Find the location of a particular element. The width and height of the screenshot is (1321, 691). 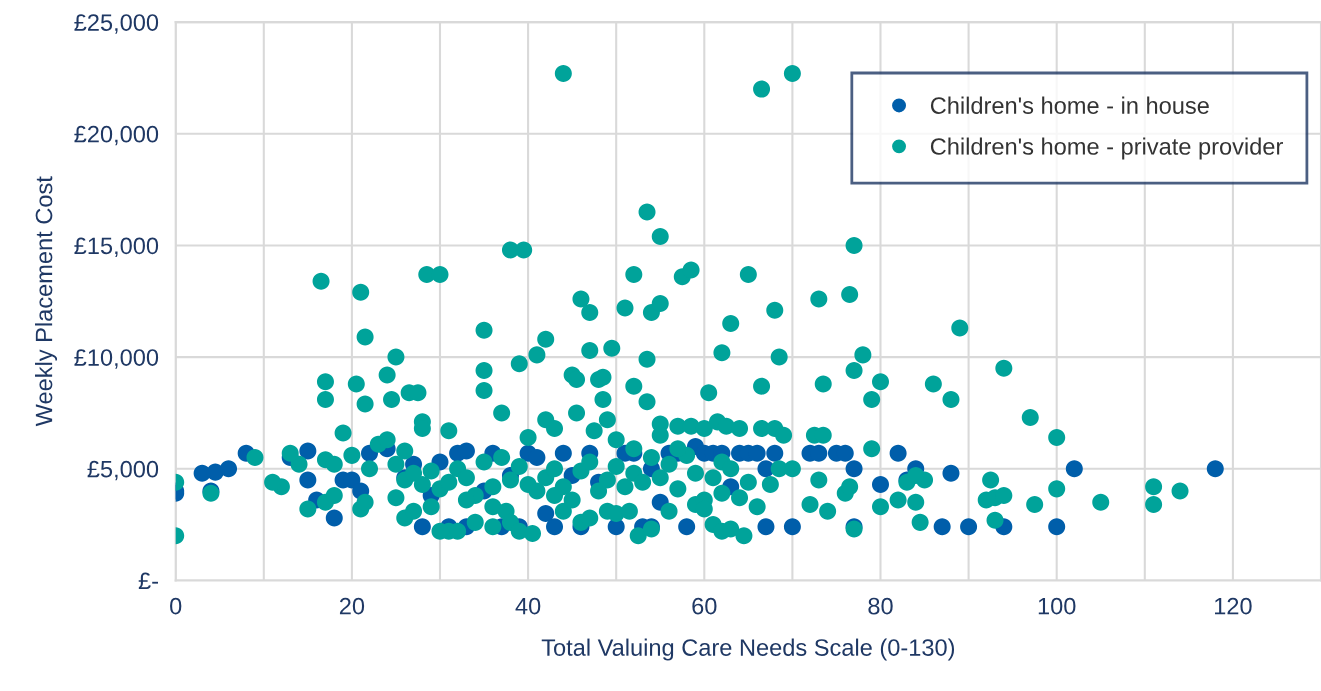

y-tick-label: £20,000 is located at coordinates (116, 135).